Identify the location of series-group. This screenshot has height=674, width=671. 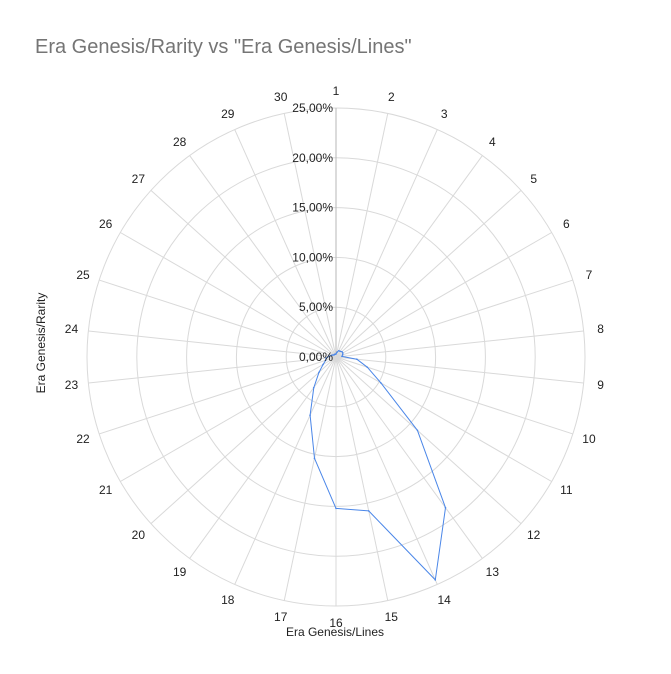
(378, 465).